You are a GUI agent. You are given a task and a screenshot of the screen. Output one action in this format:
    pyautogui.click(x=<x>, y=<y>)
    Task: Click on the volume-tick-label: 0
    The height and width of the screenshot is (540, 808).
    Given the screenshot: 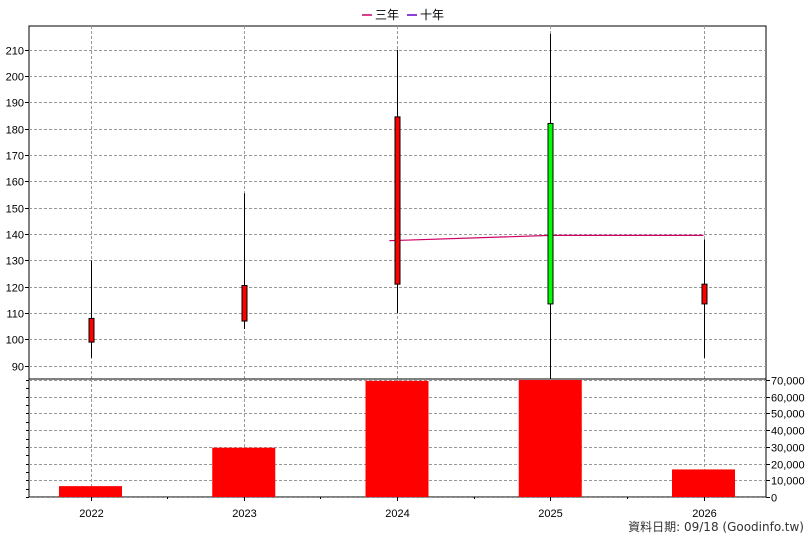 What is the action you would take?
    pyautogui.click(x=774, y=499)
    